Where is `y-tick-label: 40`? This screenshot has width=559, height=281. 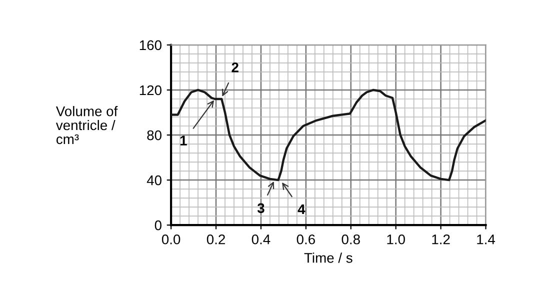 y-tick-label: 40 is located at coordinates (154, 180).